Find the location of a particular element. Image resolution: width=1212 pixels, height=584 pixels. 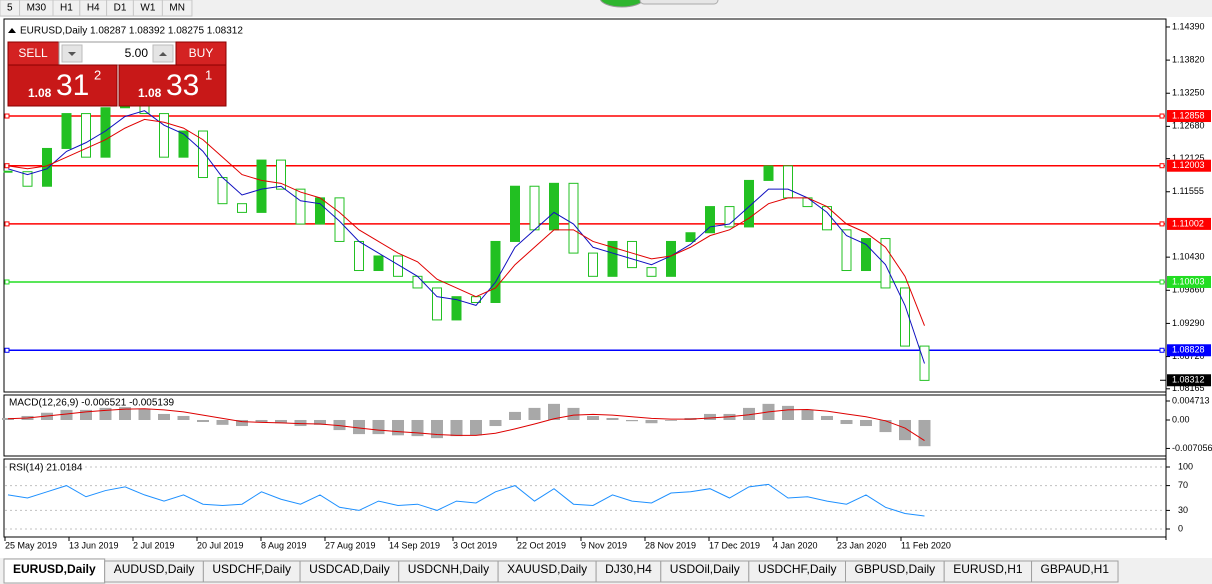

volume-value: 5.00 is located at coordinates (137, 53).